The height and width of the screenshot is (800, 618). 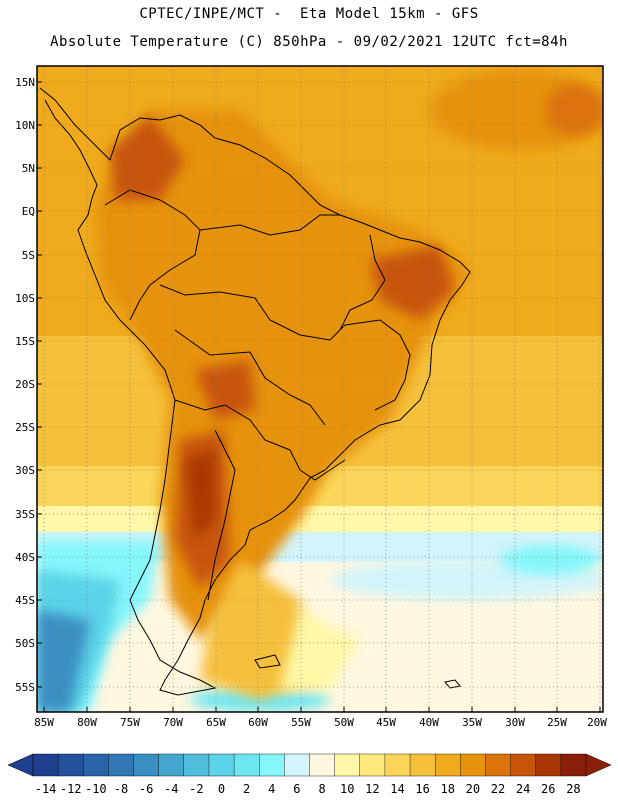 What do you see at coordinates (95, 789) in the screenshot?
I see `color-scale-label: -10` at bounding box center [95, 789].